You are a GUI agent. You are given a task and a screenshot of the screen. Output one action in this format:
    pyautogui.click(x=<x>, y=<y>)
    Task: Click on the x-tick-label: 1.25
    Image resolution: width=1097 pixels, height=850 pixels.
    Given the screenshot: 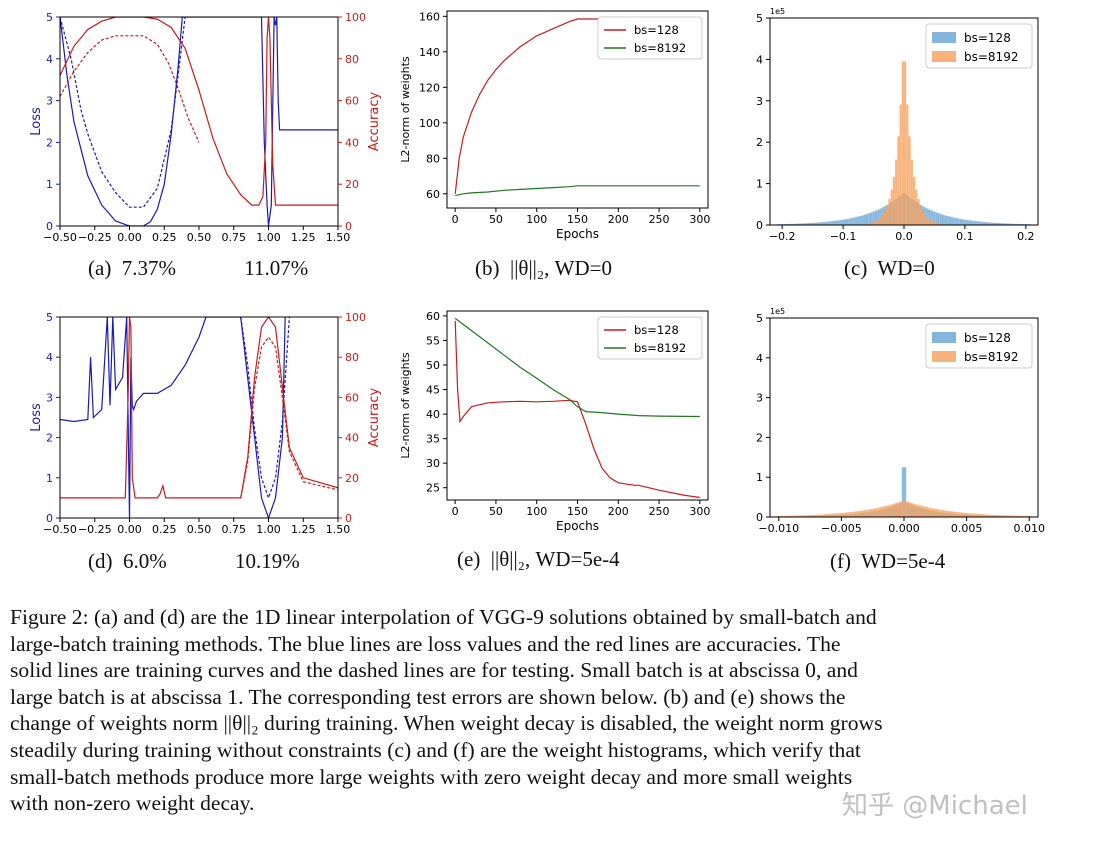 What is the action you would take?
    pyautogui.click(x=303, y=529)
    